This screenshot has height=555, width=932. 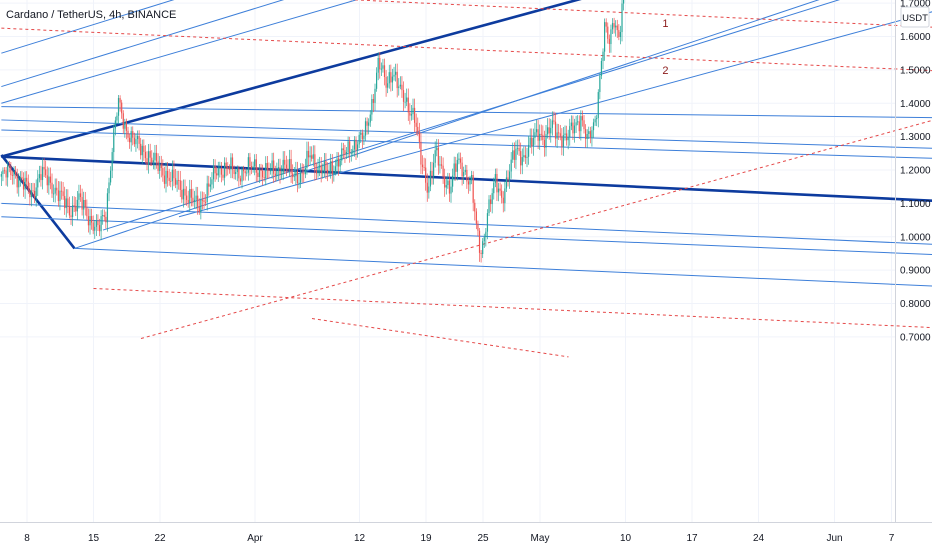 What do you see at coordinates (915, 271) in the screenshot?
I see `y-tick-label-2: 0.9000` at bounding box center [915, 271].